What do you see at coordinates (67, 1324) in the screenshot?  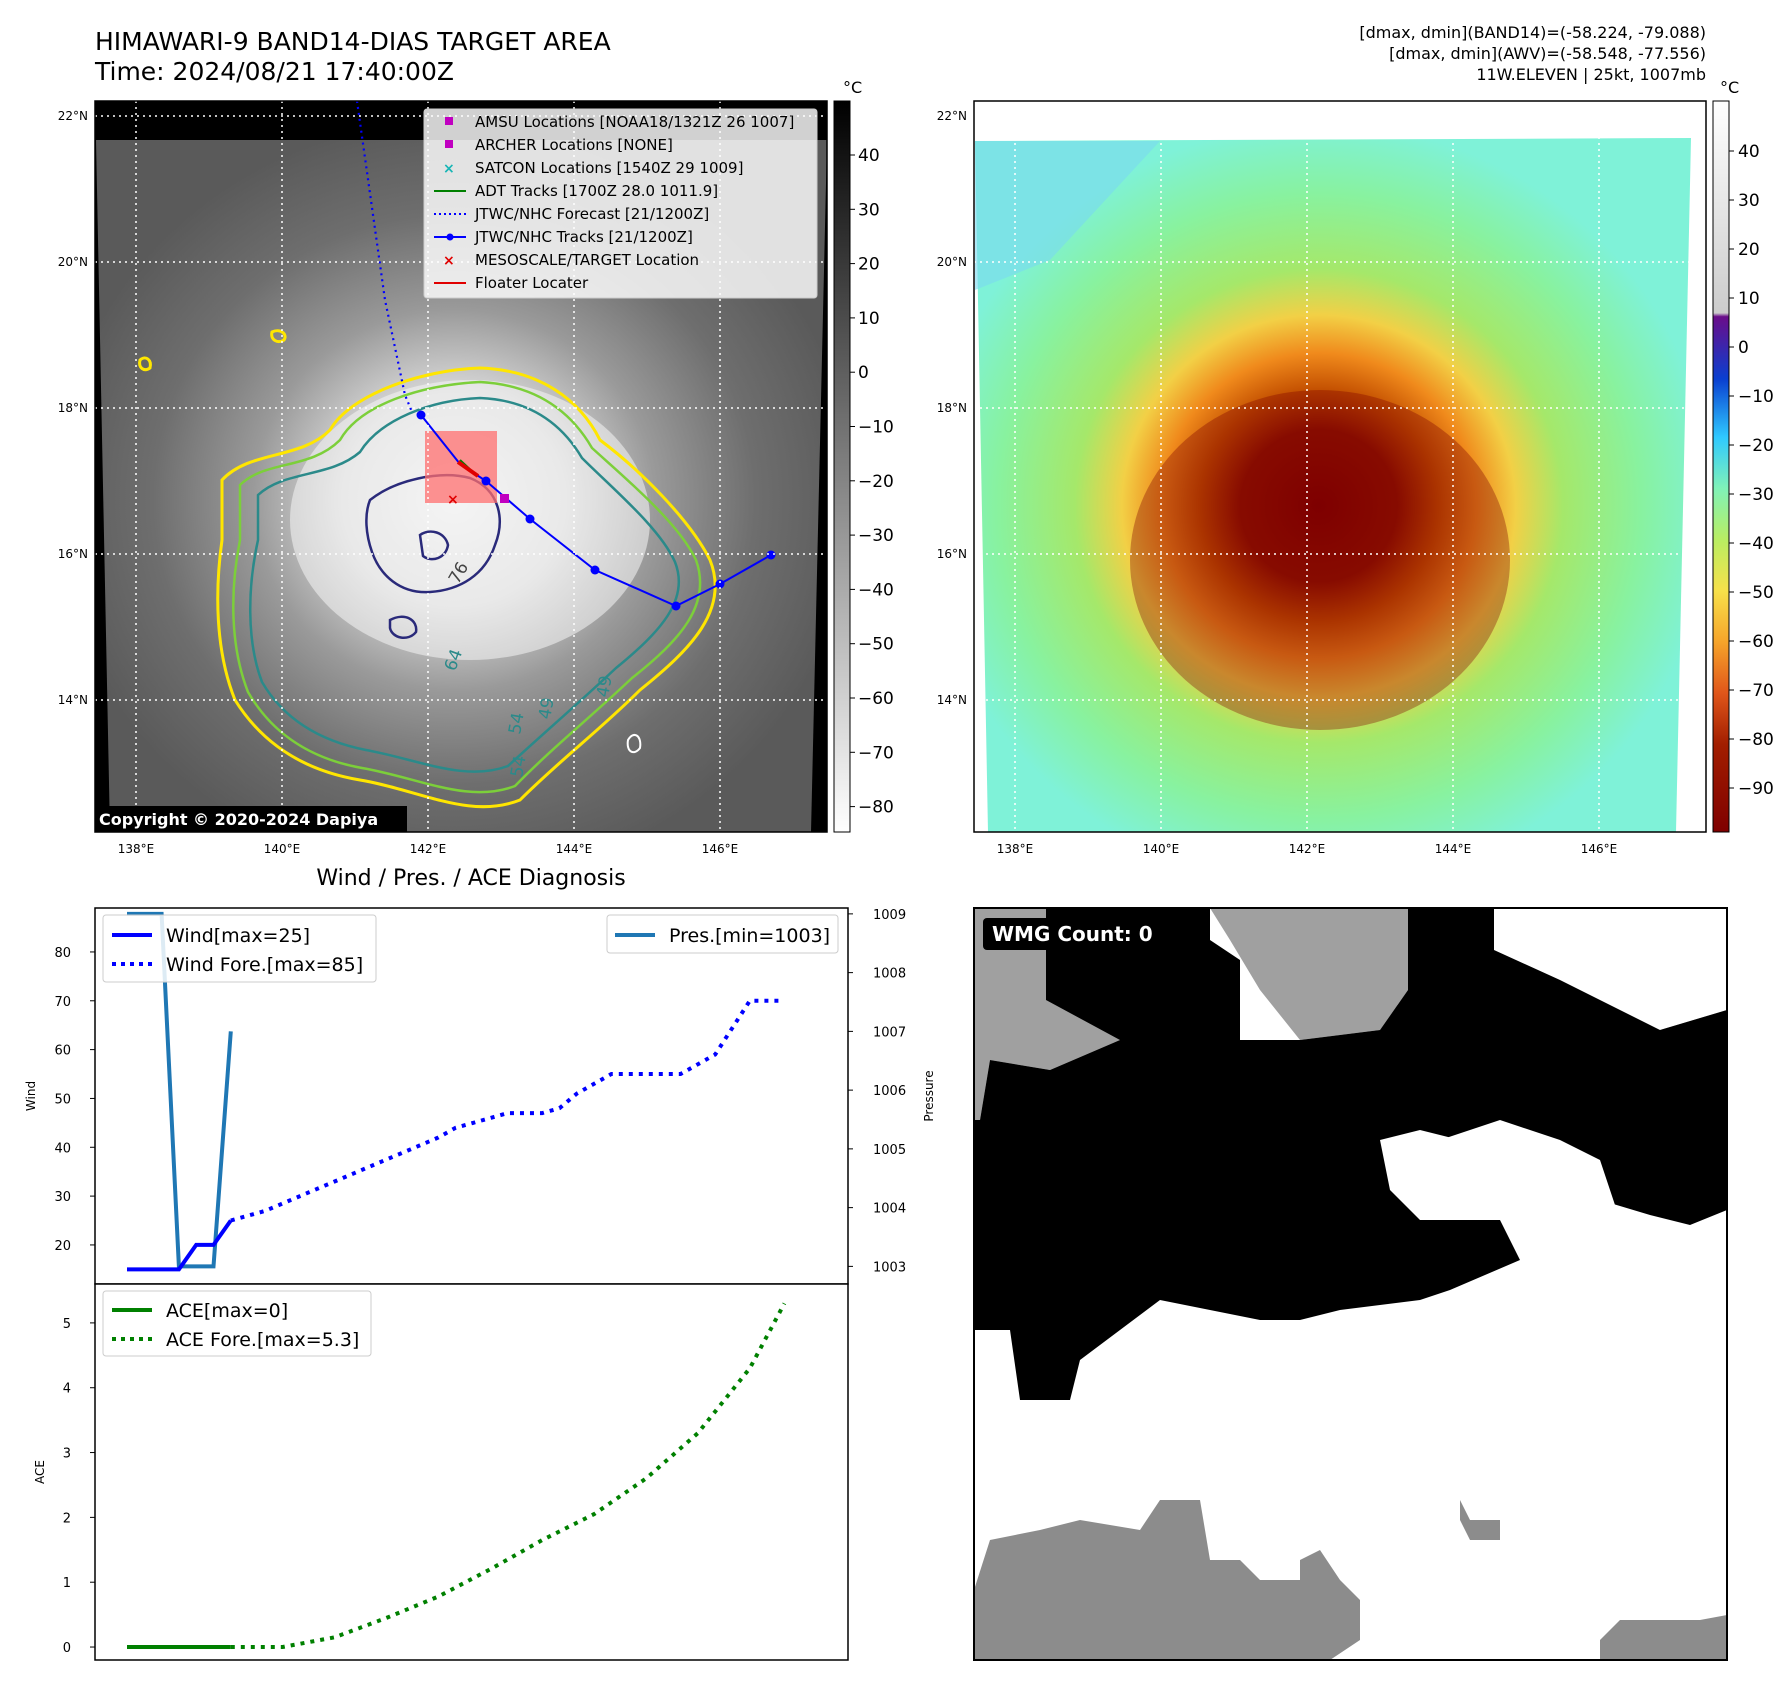 I see `ace-tick: 5` at bounding box center [67, 1324].